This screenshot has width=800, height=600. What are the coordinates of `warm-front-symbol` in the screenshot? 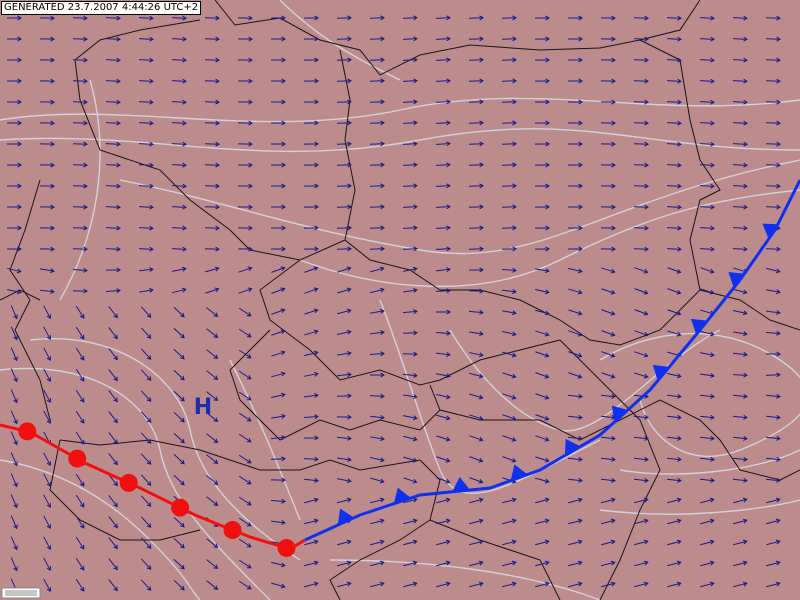 It's located at (27, 431).